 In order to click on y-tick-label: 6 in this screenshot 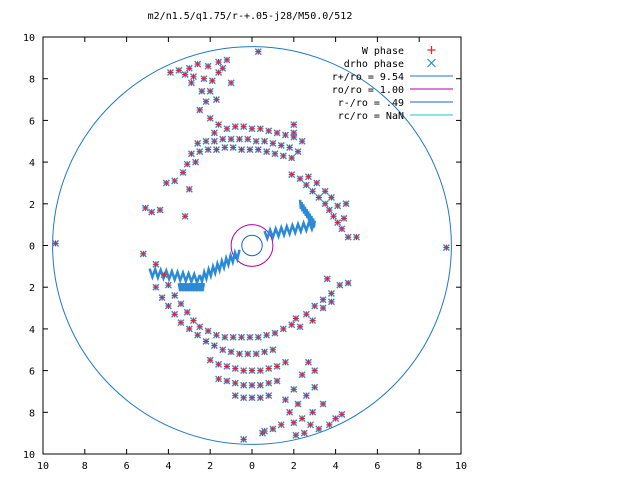, I will do `click(32, 121)`.